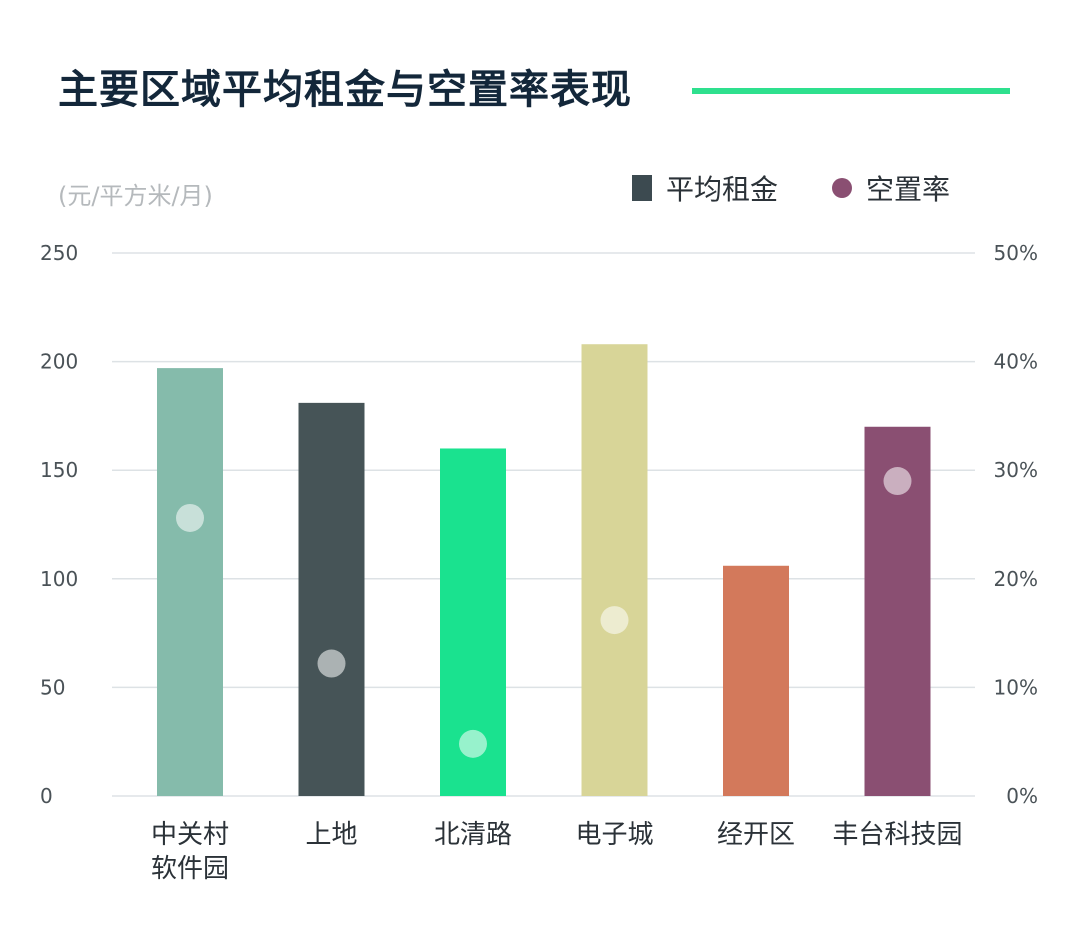  What do you see at coordinates (331, 835) in the screenshot?
I see `category-label: 上地` at bounding box center [331, 835].